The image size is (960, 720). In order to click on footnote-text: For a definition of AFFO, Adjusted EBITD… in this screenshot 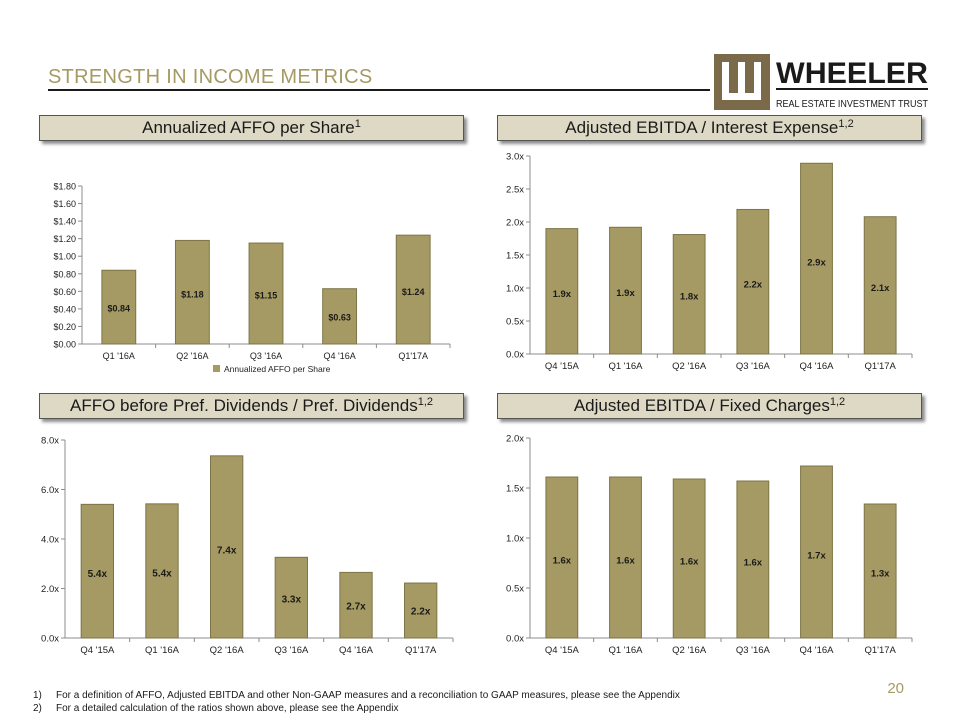, I will do `click(368, 695)`.